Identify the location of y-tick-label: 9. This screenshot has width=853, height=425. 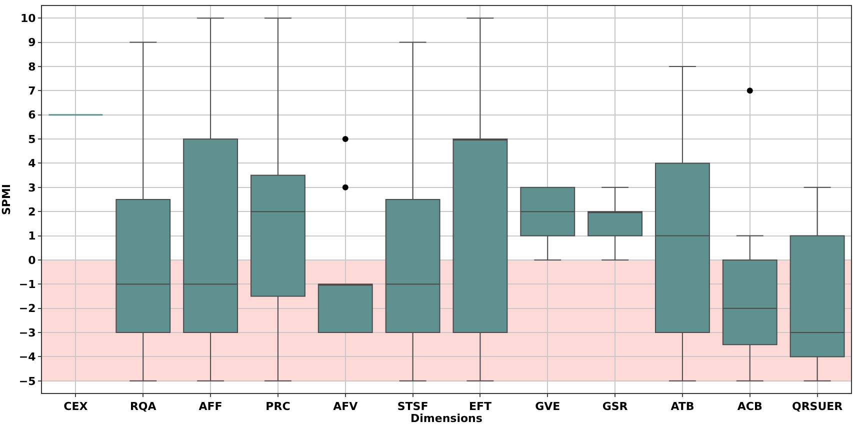
(32, 43).